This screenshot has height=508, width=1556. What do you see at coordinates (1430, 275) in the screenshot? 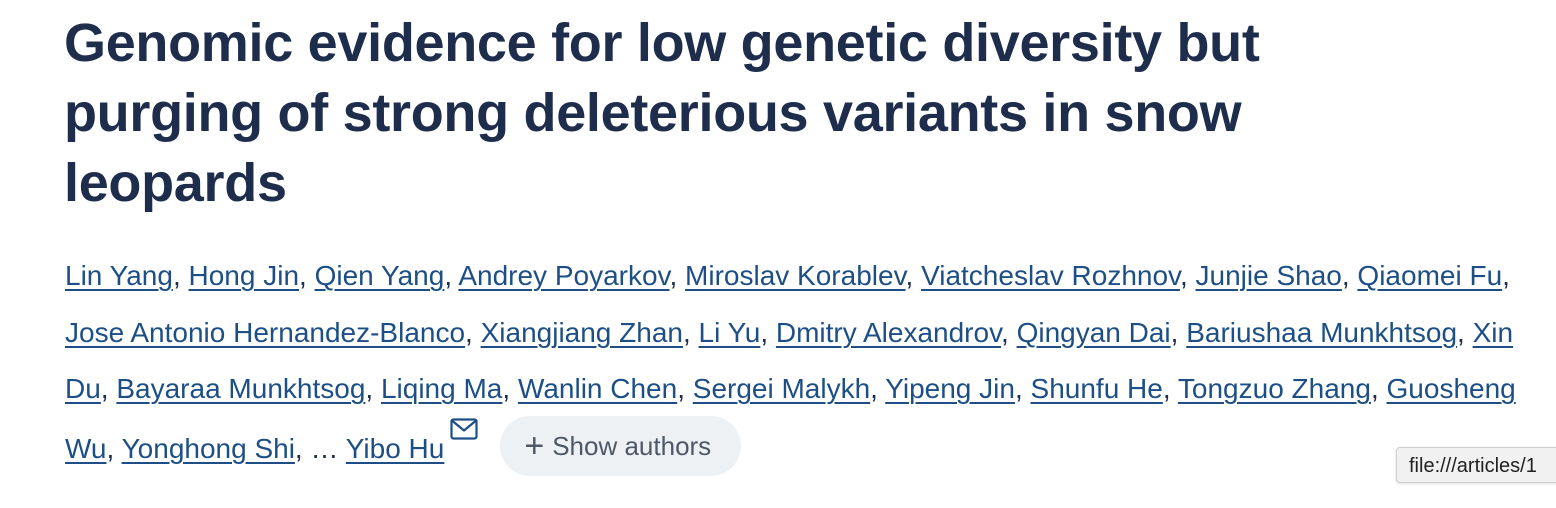
I see `author-link: Qiaomei Fu` at bounding box center [1430, 275].